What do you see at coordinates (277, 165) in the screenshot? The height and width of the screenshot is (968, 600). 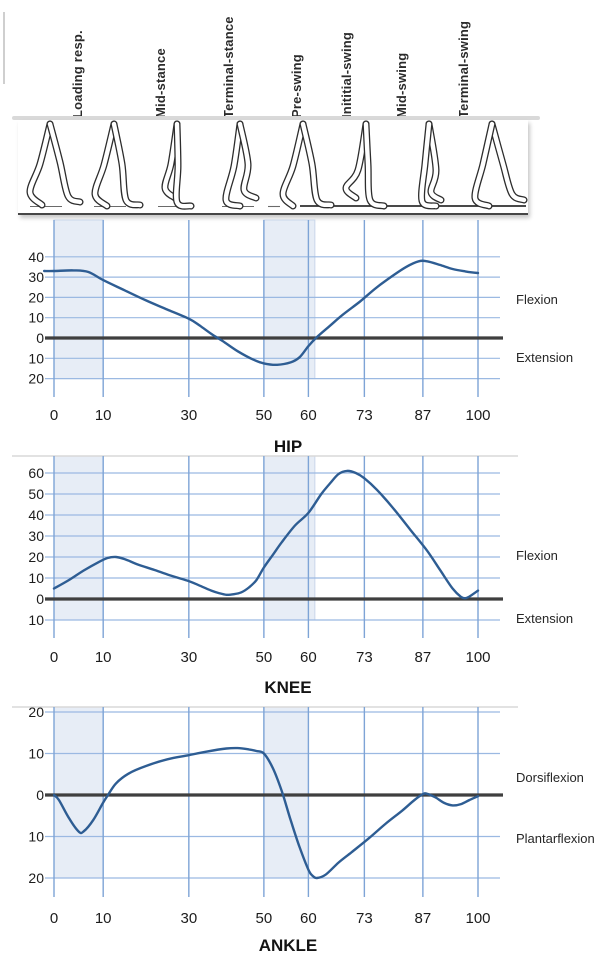 I see `walking-legs-drawing` at bounding box center [277, 165].